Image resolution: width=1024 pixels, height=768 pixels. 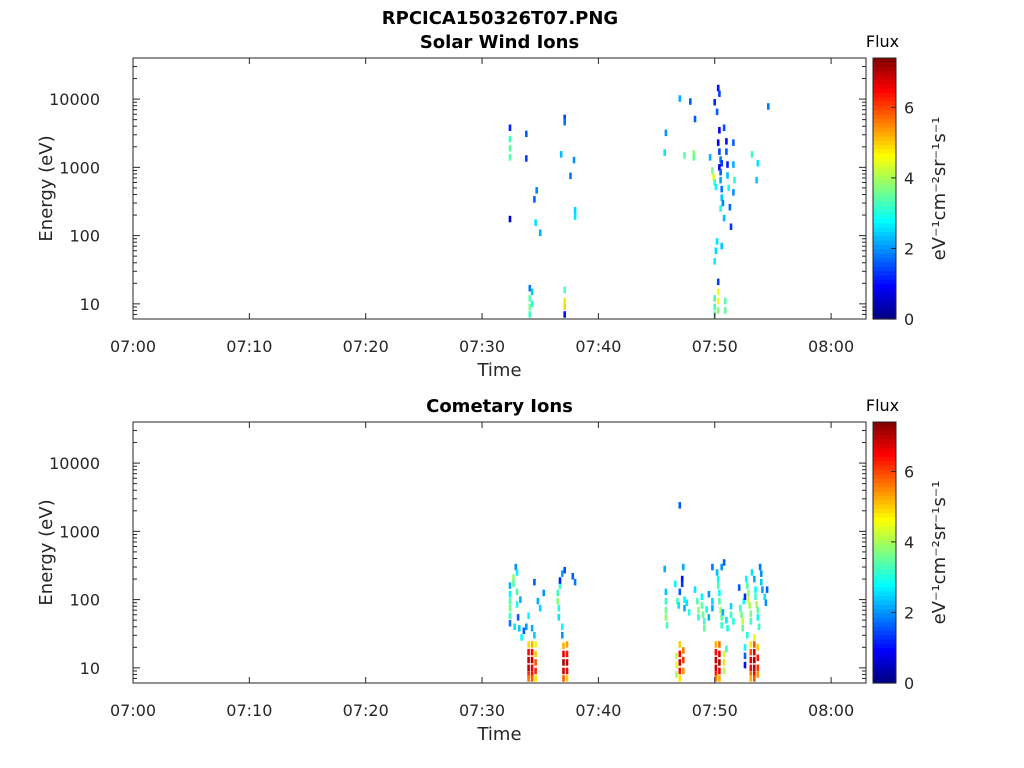 What do you see at coordinates (498, 370) in the screenshot?
I see `x-axis-label: Time` at bounding box center [498, 370].